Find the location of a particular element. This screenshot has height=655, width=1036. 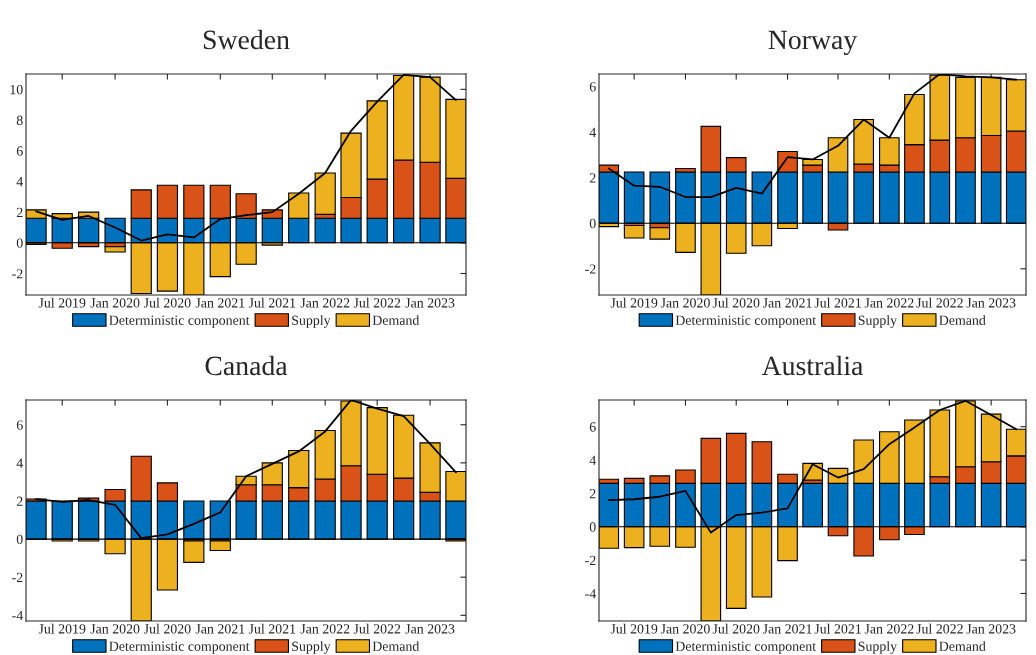

y-tick-label: 8 is located at coordinates (19, 120).